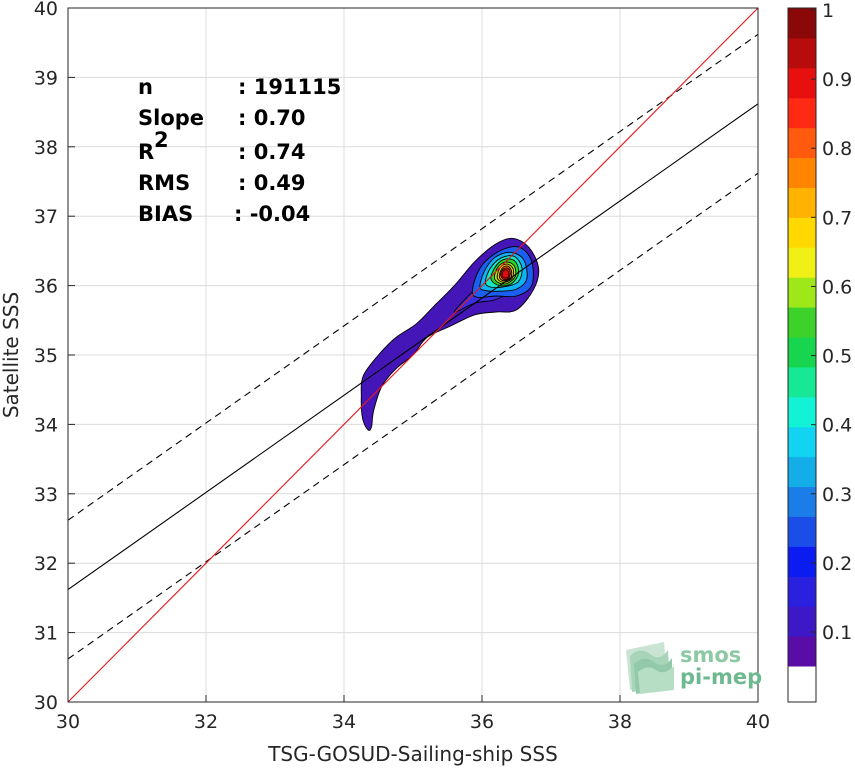 The width and height of the screenshot is (855, 768). Describe the element at coordinates (46, 78) in the screenshot. I see `y-tick-label: 39` at that location.